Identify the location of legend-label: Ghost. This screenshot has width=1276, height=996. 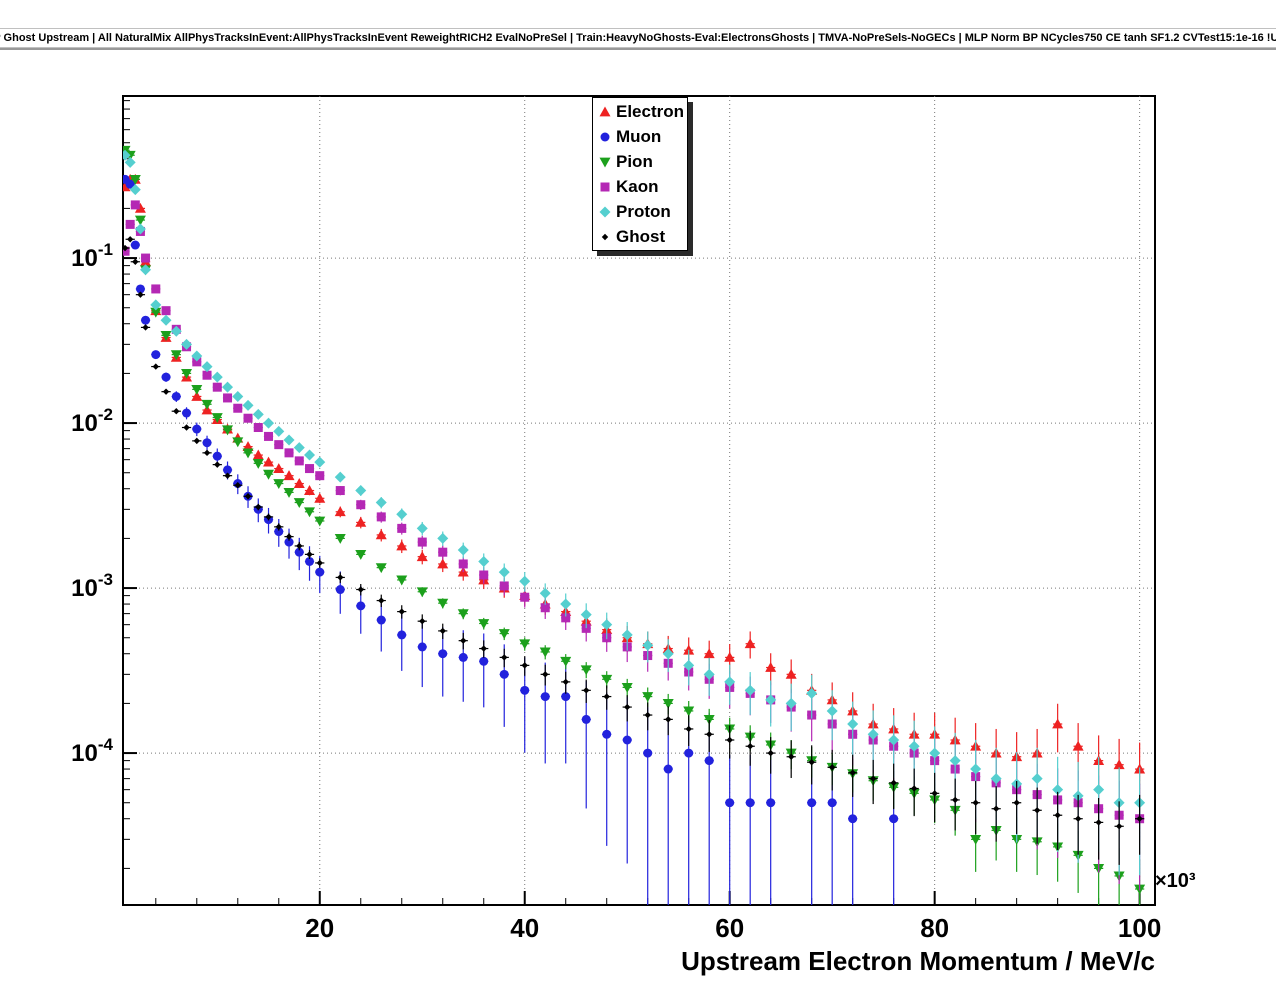
(641, 236).